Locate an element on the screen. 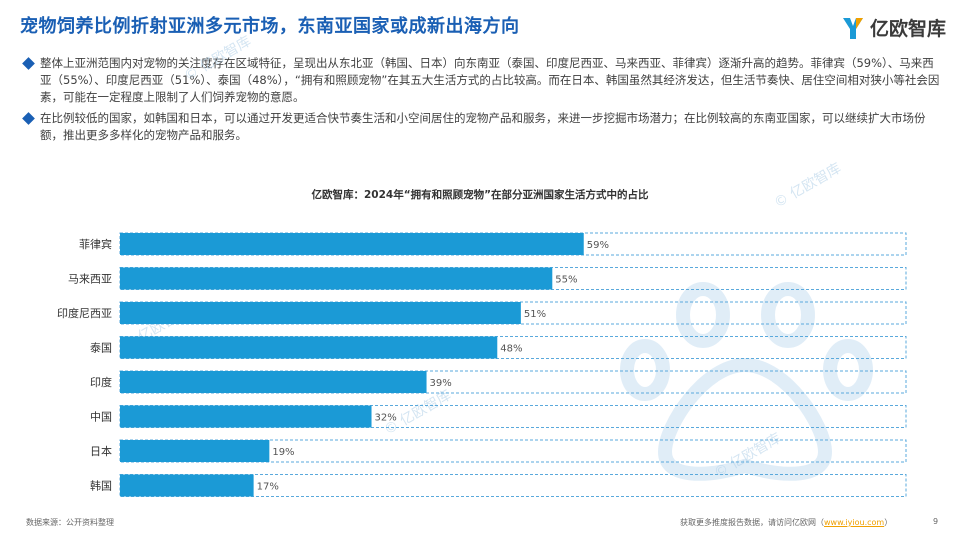 The image size is (960, 540). logo-text: 亿欧智库 is located at coordinates (908, 29).